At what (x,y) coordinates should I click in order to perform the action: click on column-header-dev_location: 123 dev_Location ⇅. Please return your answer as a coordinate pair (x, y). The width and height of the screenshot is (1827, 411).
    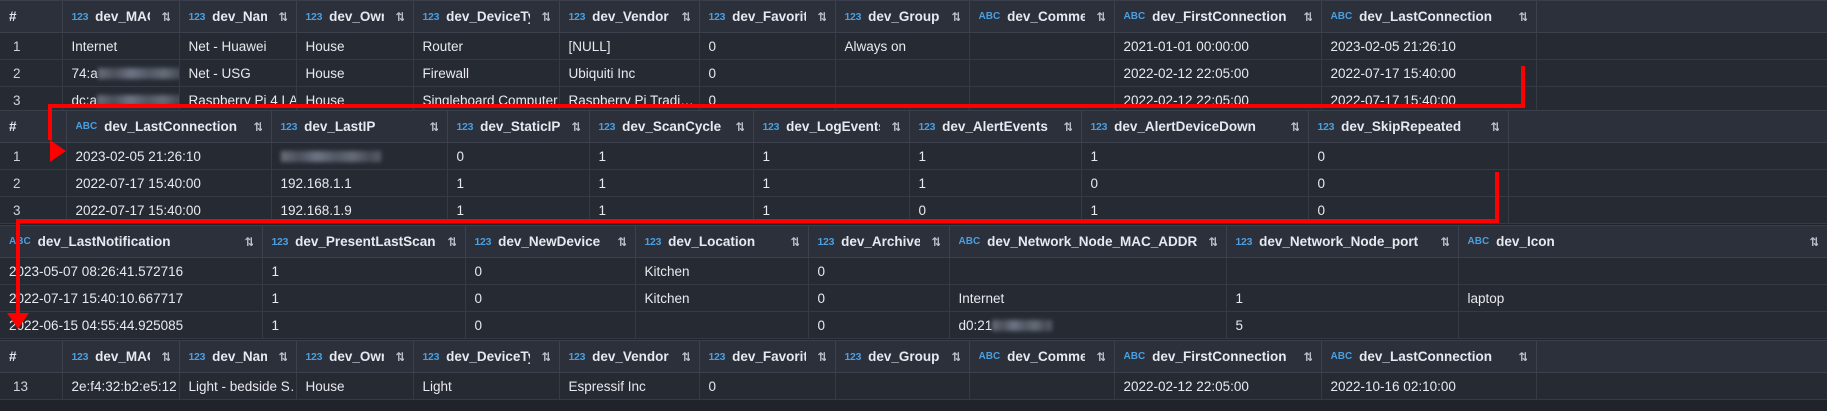
    Looking at the image, I should click on (722, 242).